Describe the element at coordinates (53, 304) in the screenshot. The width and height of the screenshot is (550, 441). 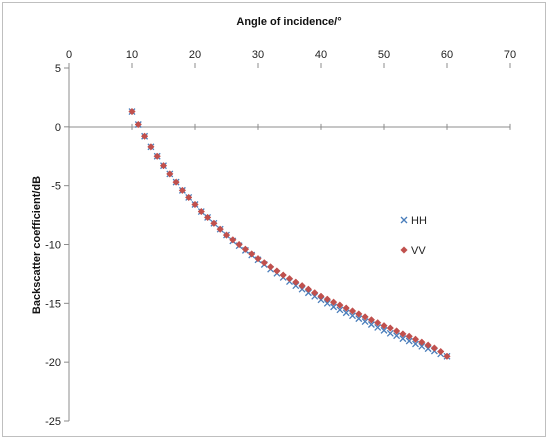
I see `y-tick-label: -15` at that location.